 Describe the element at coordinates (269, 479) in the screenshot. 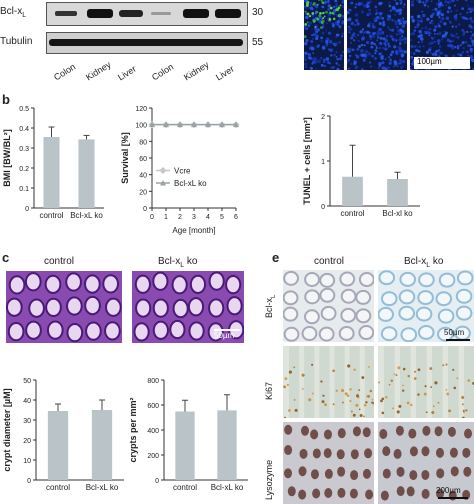

I see `row-label-lysozyme: Lysozyme` at that location.